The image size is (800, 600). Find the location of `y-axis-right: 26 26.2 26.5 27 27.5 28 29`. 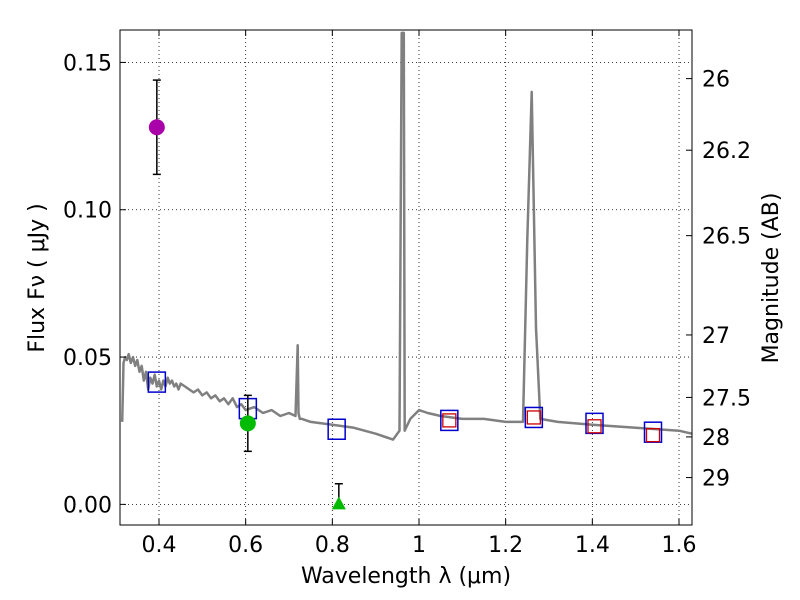

y-axis-right: 26 26.2 26.5 27 27.5 28 29 is located at coordinates (718, 280).